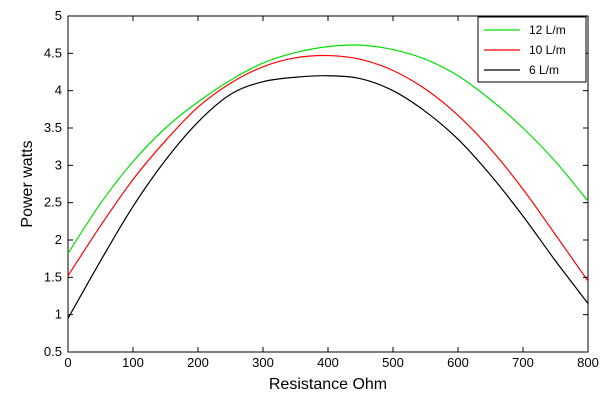  What do you see at coordinates (67, 362) in the screenshot?
I see `x-tick-label: 0` at bounding box center [67, 362].